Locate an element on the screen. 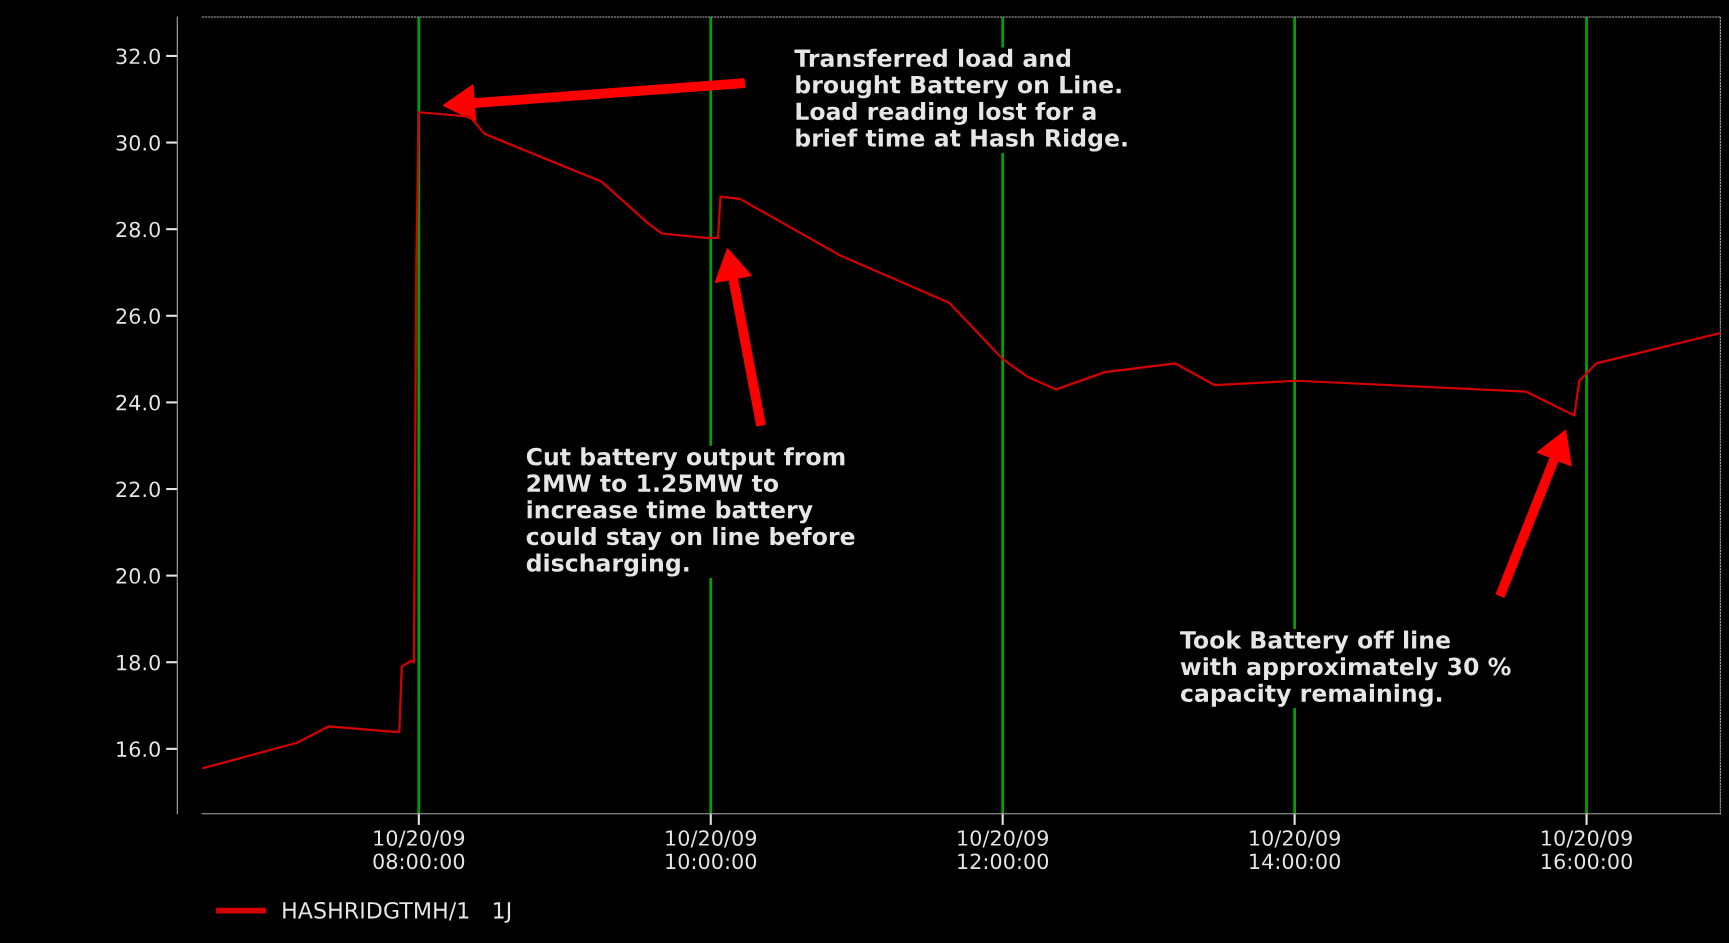 The image size is (1729, 943). annotation: Took Battery off line with approximately 30 % capacity remaining. is located at coordinates (1345, 668).